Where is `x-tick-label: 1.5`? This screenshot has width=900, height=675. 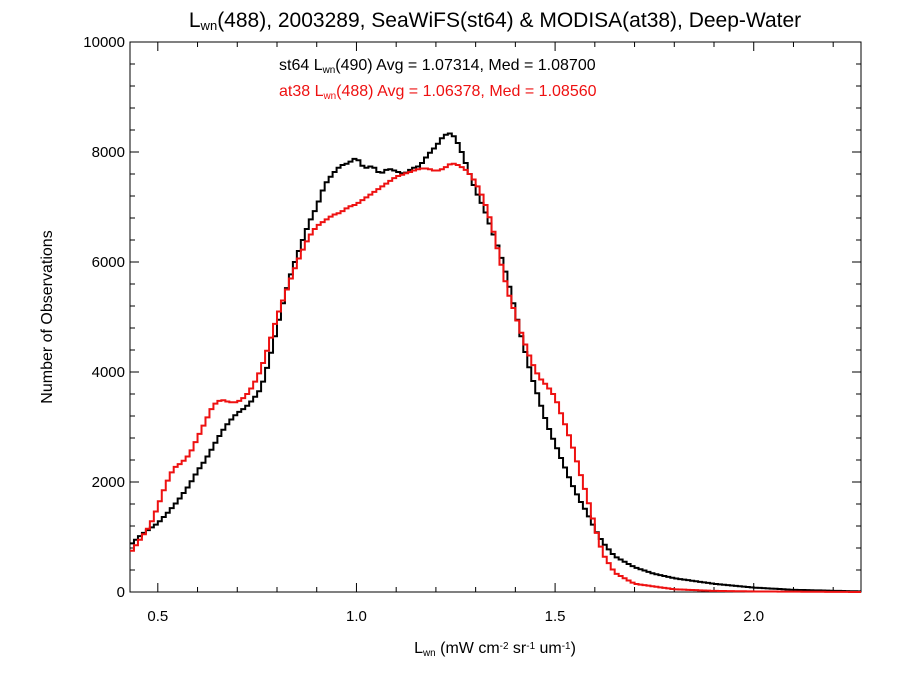 x-tick-label: 1.5 is located at coordinates (555, 616).